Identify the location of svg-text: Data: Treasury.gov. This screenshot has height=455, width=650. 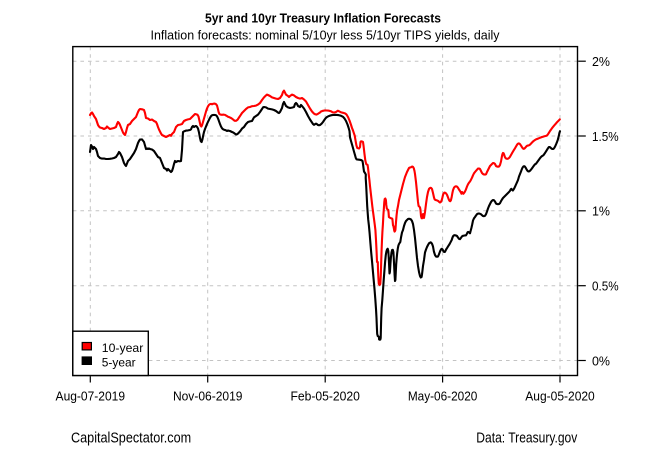
(527, 438).